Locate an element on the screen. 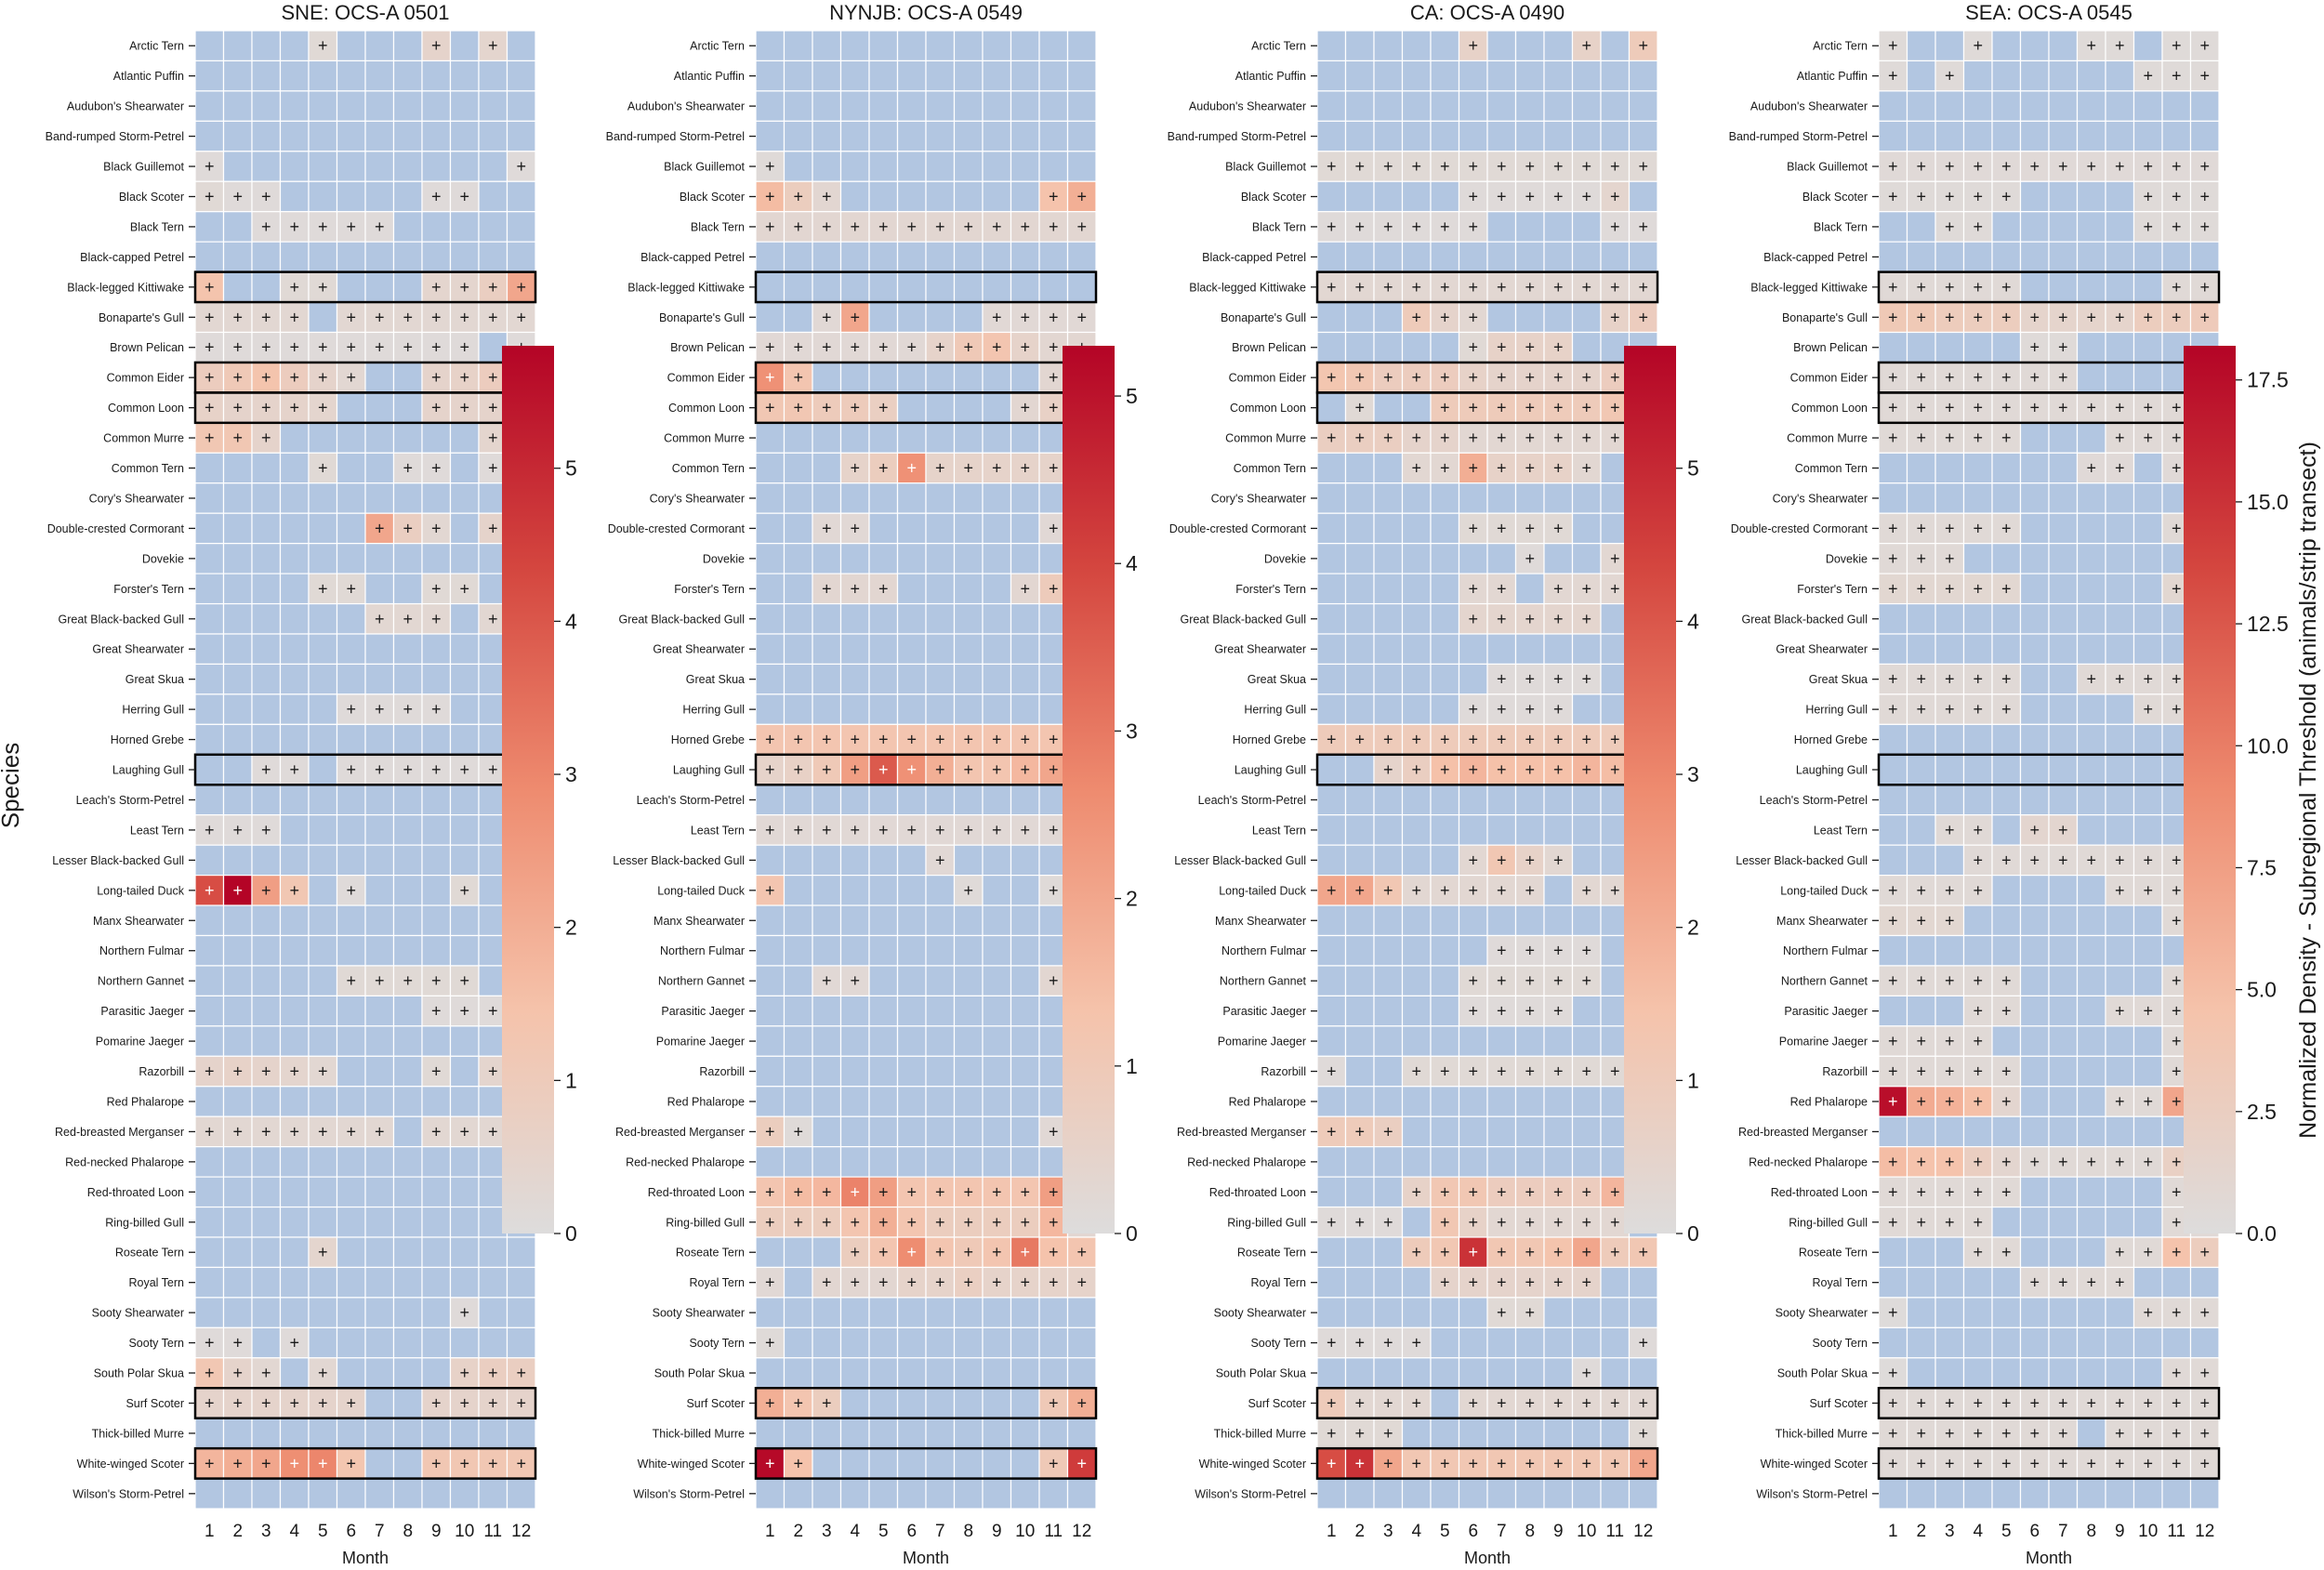 The image size is (2324, 1570). colorbar-tick-label: 0.0 is located at coordinates (2262, 1233).